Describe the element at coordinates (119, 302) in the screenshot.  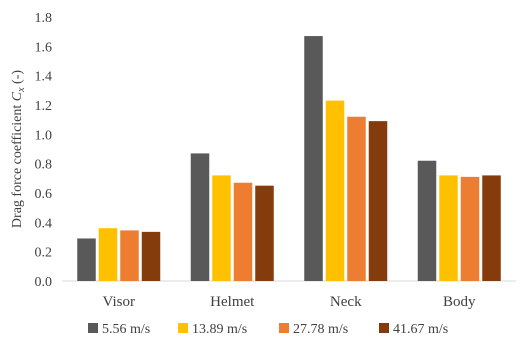
I see `x-category-label: Visor` at that location.